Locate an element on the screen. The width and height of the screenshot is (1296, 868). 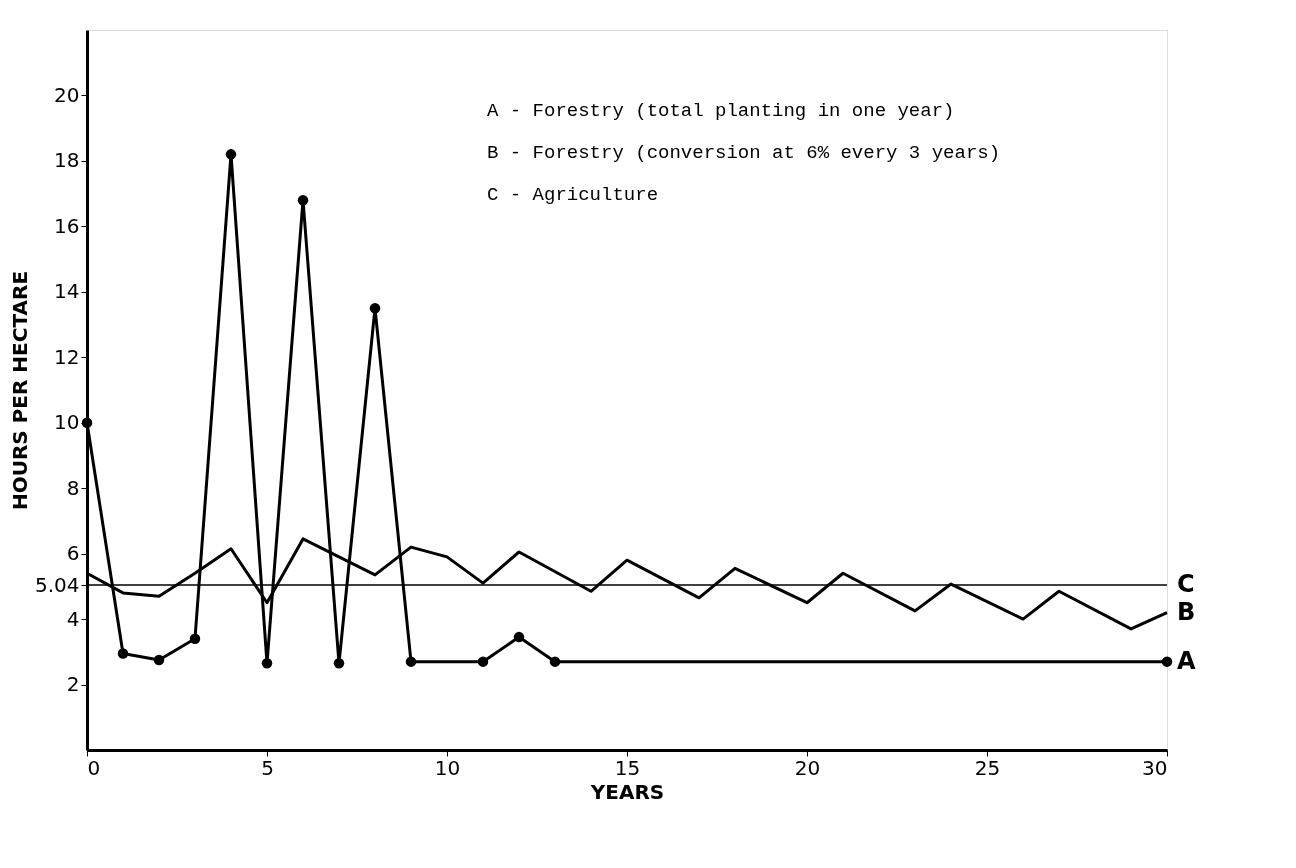
annotation: C - Agriculture is located at coordinates (573, 195).